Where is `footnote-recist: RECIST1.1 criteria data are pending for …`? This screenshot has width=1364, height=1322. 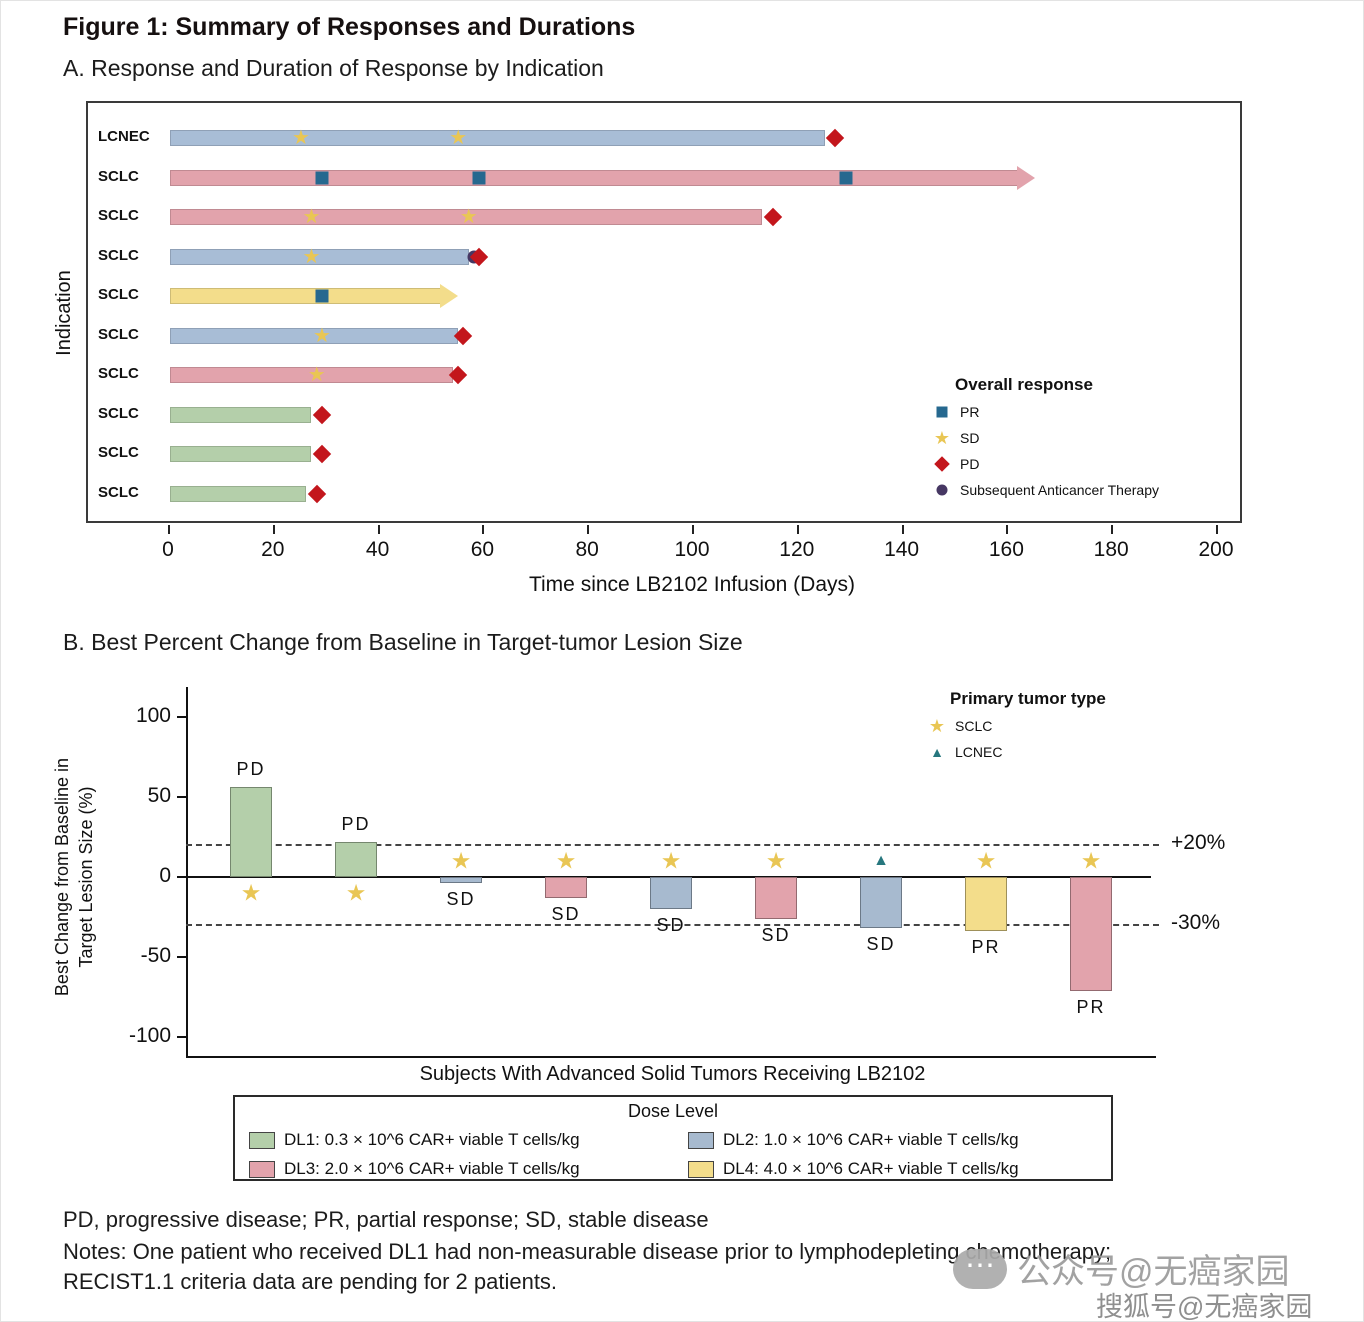
footnote-recist: RECIST1.1 criteria data are pending for … is located at coordinates (310, 1281).